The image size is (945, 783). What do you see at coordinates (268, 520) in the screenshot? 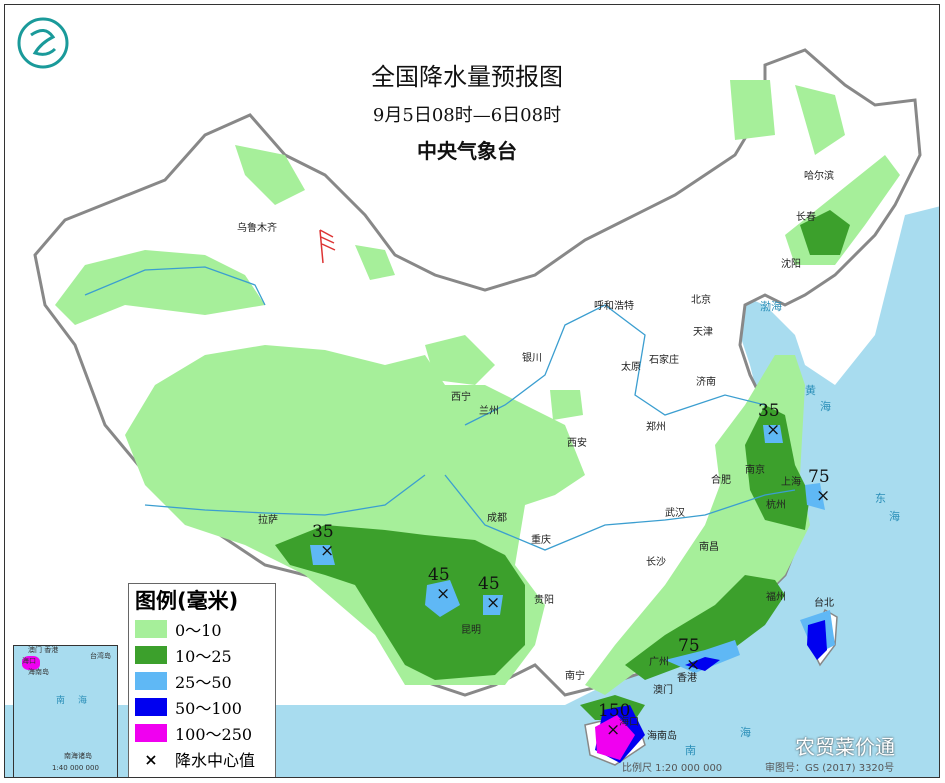
I see `city-label: 拉萨` at bounding box center [268, 520].